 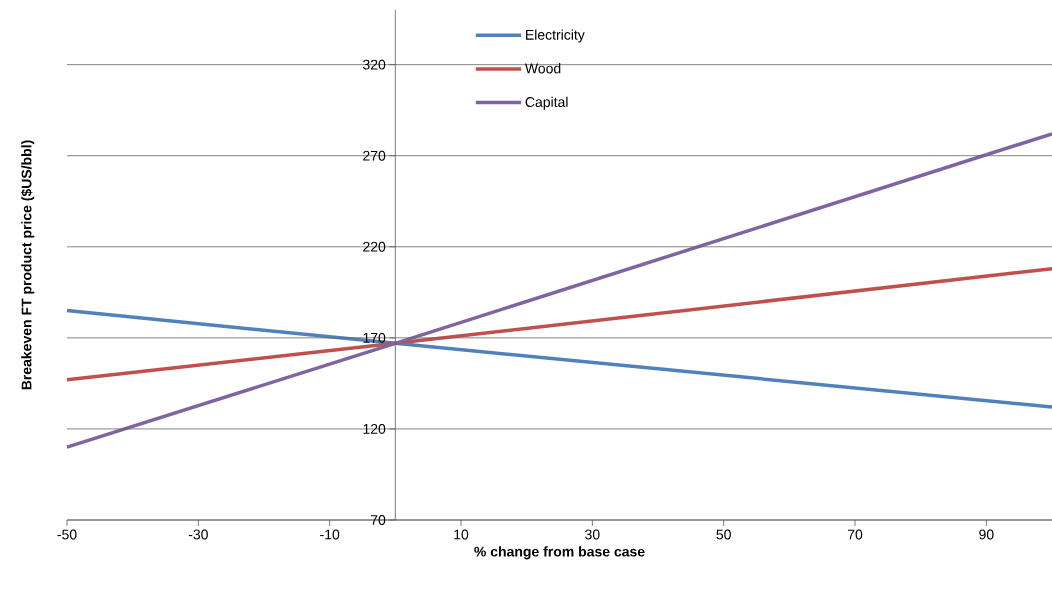 I want to click on x-axis-title: % change from base case, so click(x=559, y=553).